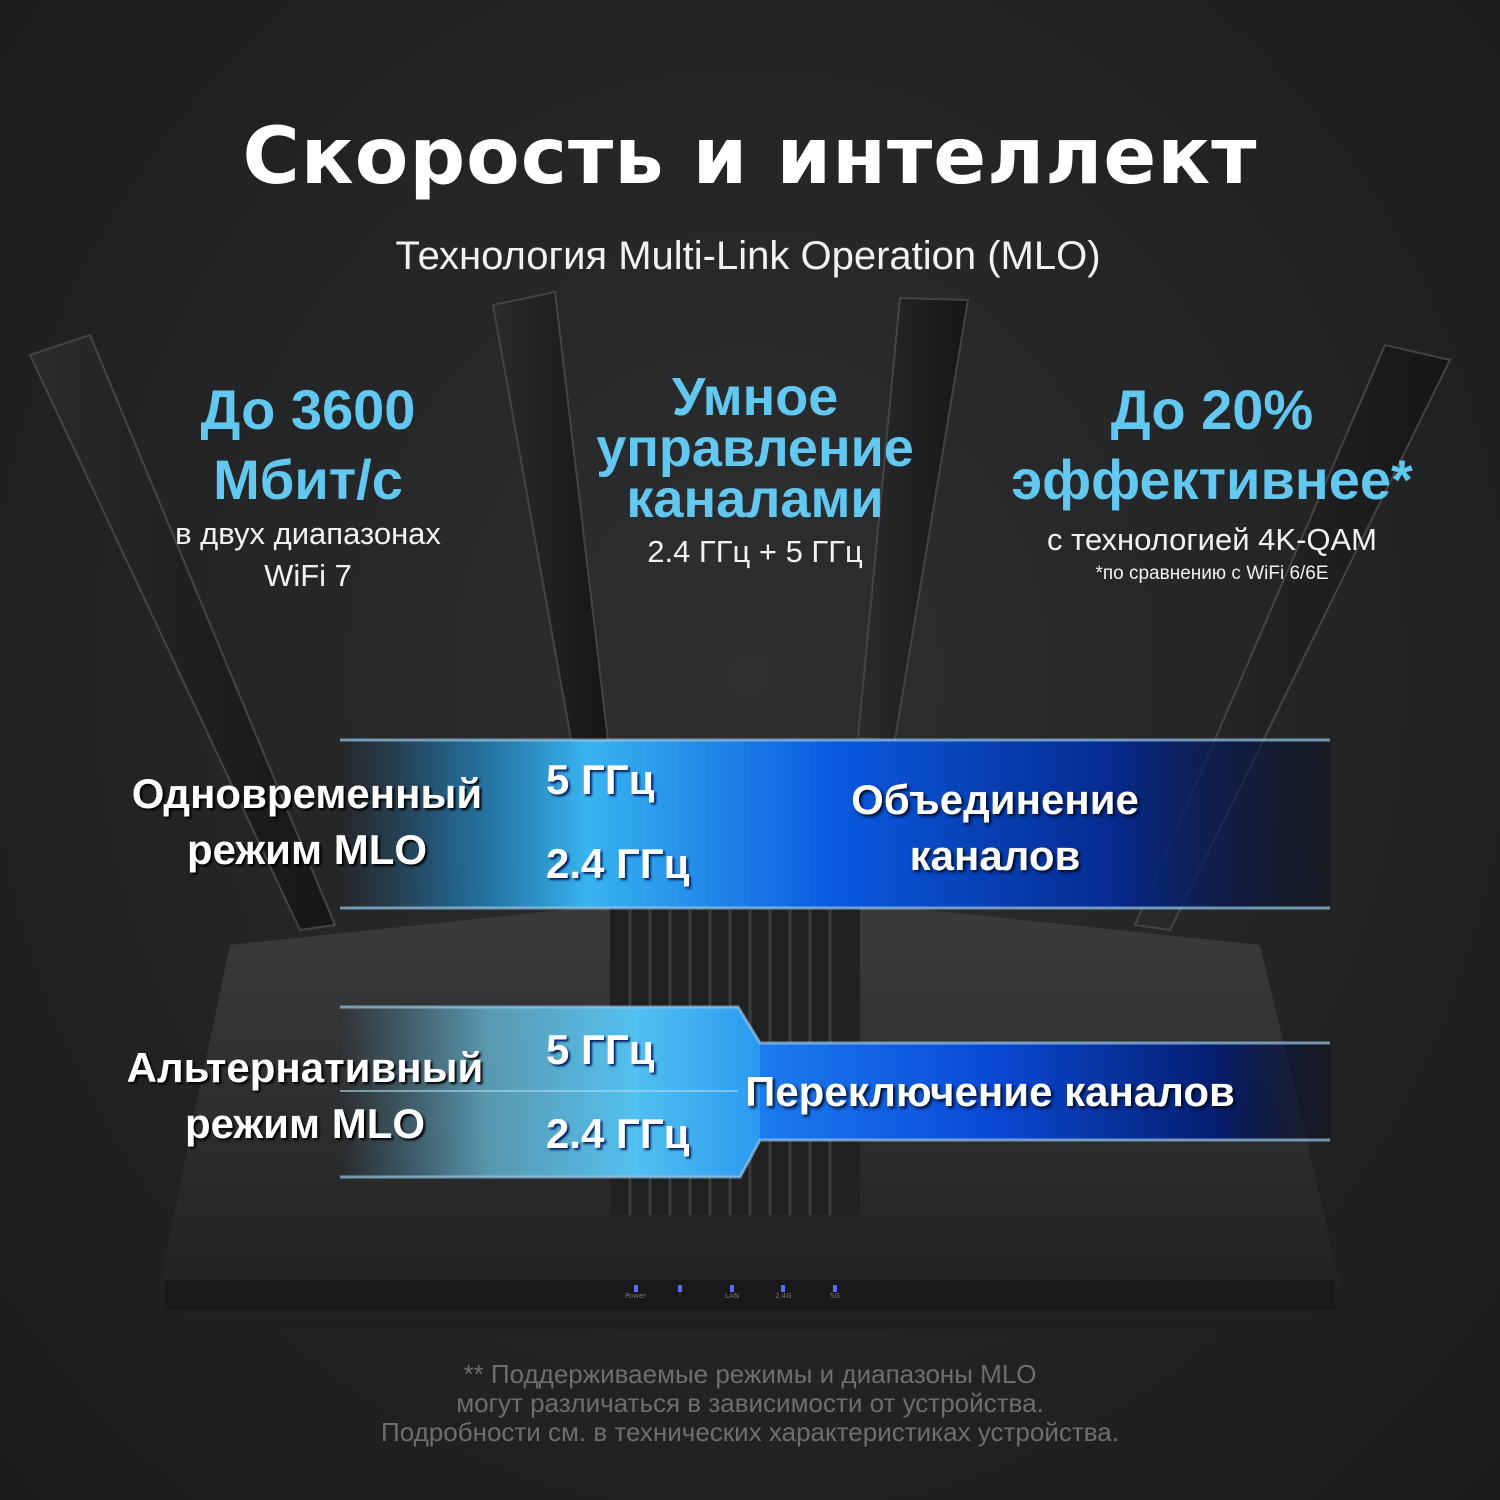 The height and width of the screenshot is (1500, 1500). Describe the element at coordinates (755, 397) in the screenshot. I see `feature-heading: Умное` at that location.